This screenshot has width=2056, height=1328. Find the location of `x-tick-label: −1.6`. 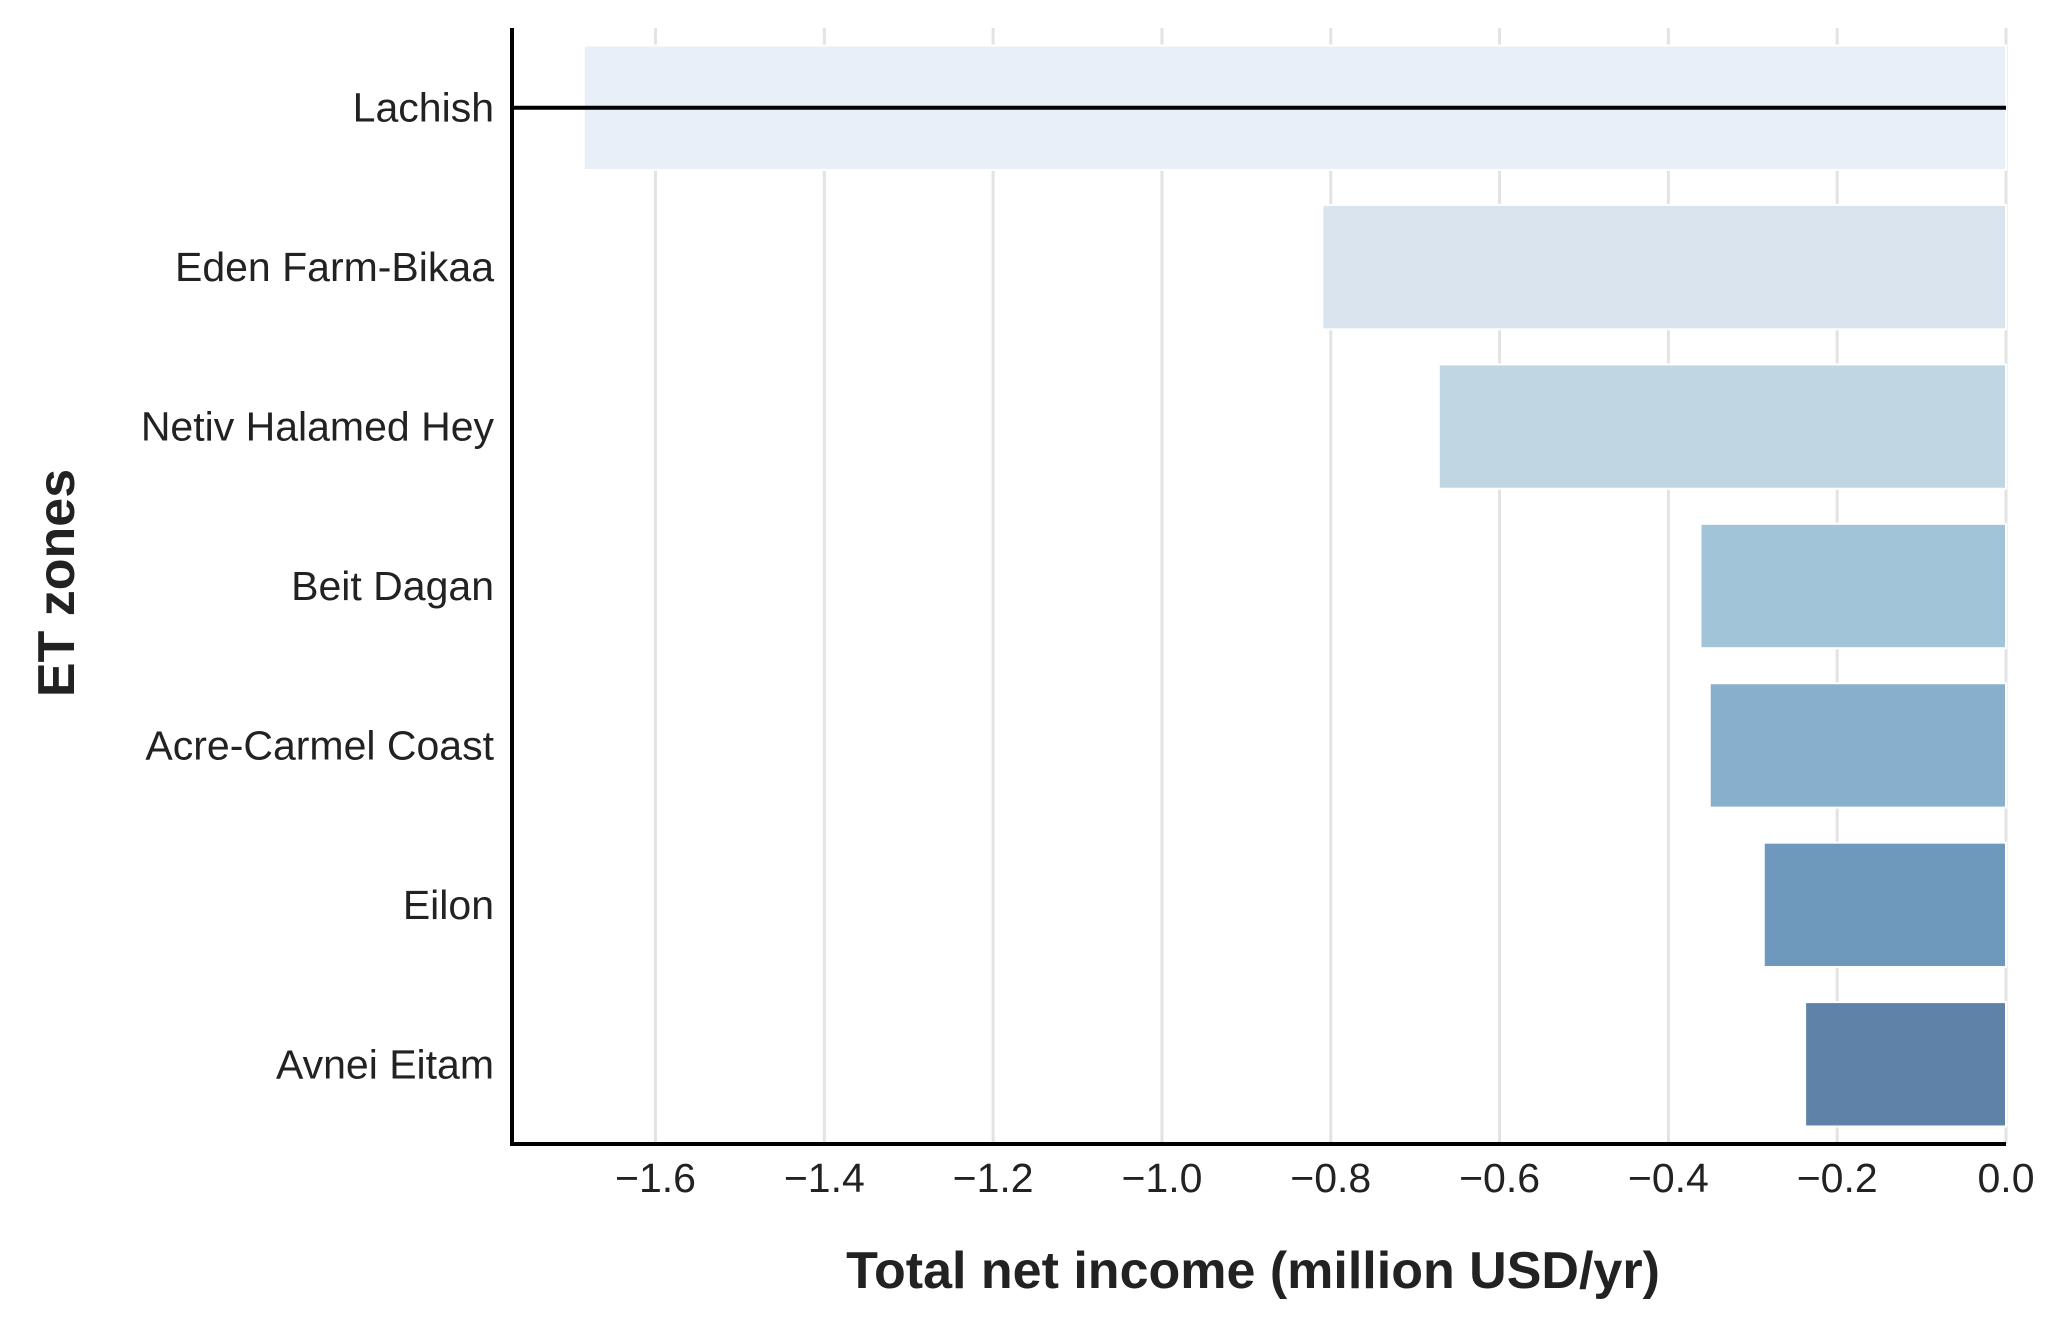

x-tick-label: −1.6 is located at coordinates (655, 1178).